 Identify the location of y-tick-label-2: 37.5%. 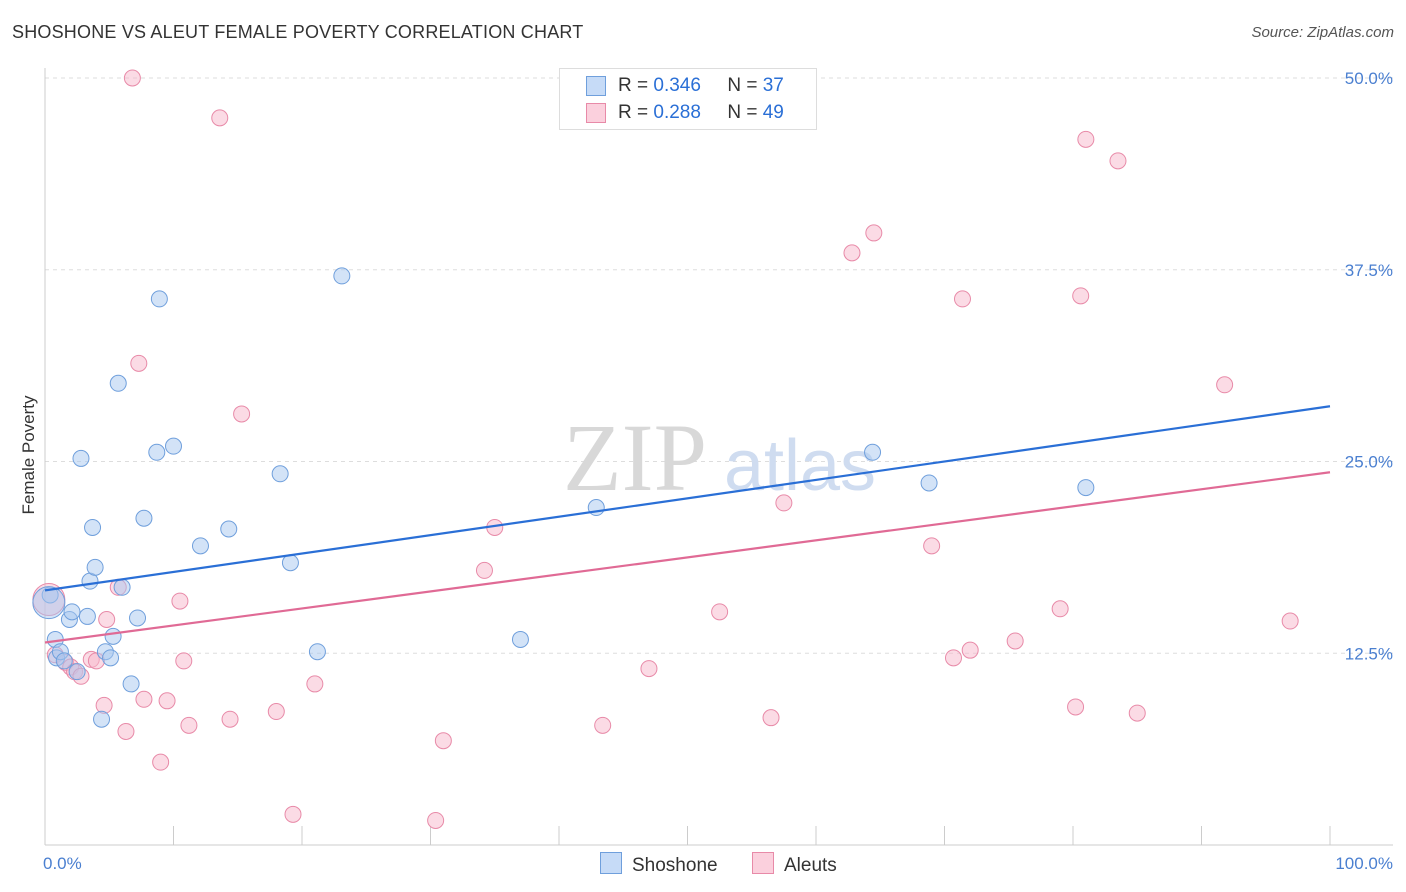
(1369, 270).